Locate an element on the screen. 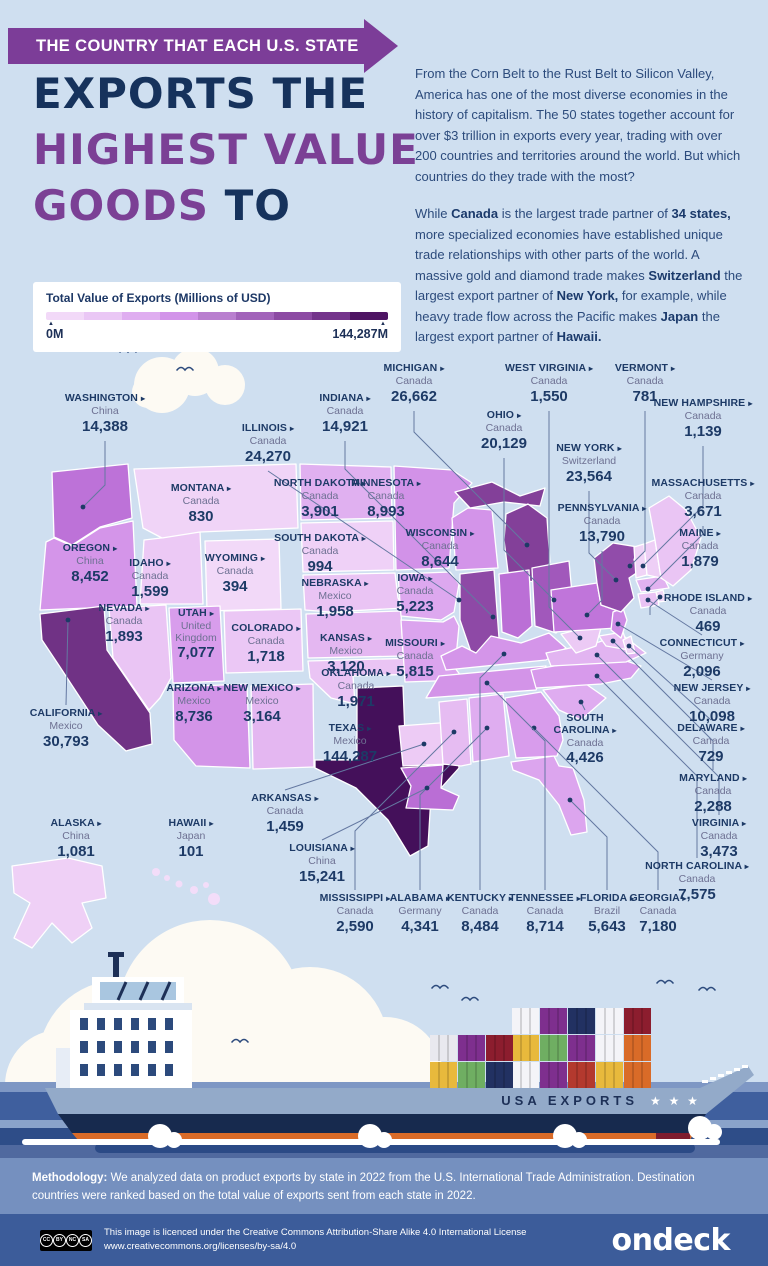 The image size is (768, 1266). state-label-hi: HAWAII ▸ Japan 101 is located at coordinates (190, 838).